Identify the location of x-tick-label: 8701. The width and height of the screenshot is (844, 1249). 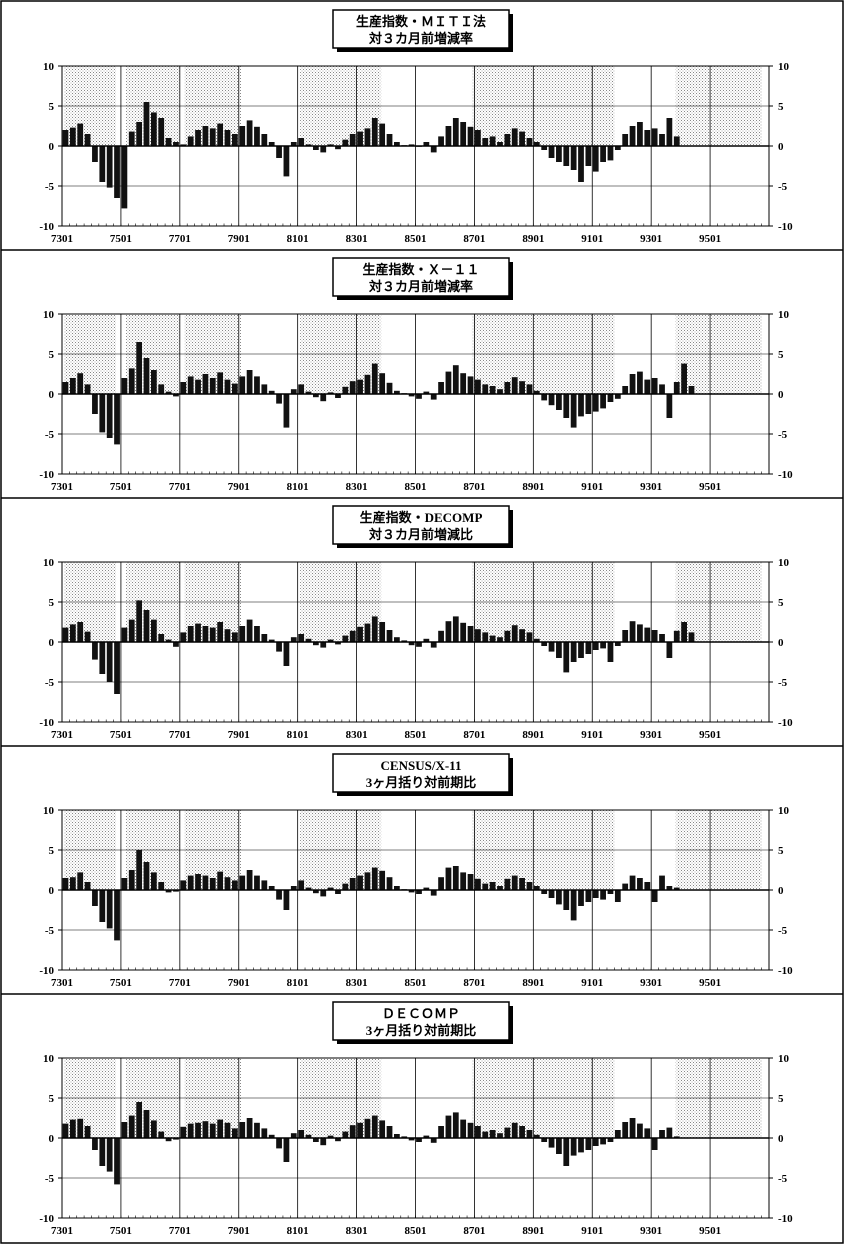
(474, 487).